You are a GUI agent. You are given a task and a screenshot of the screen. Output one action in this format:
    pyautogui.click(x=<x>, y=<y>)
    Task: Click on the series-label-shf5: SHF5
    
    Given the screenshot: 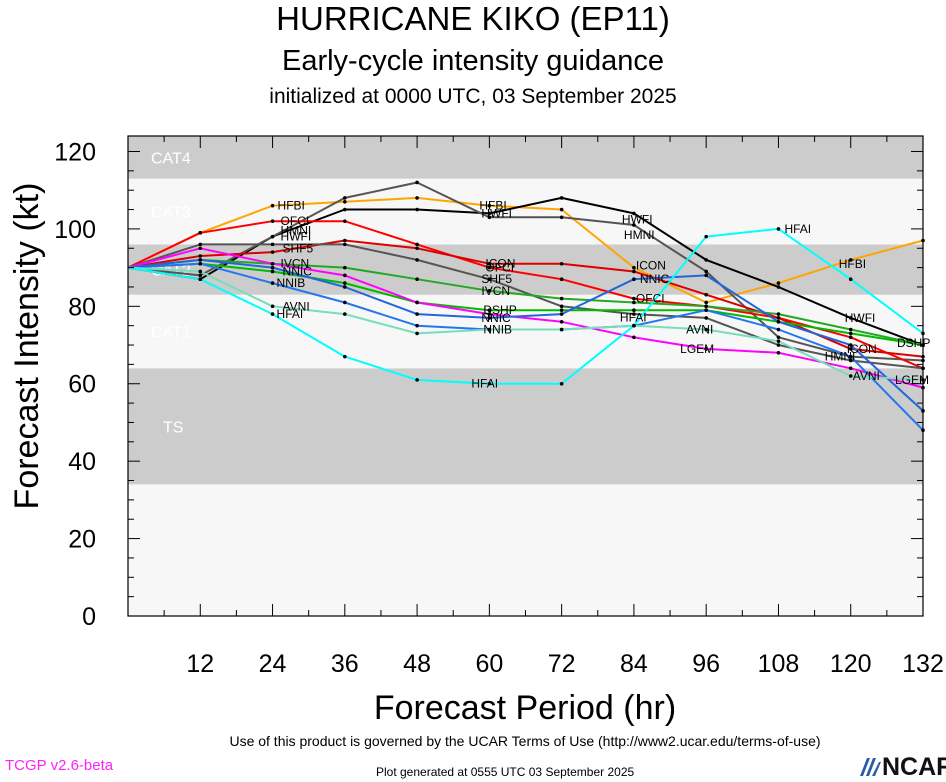 What is the action you would take?
    pyautogui.click(x=298, y=248)
    